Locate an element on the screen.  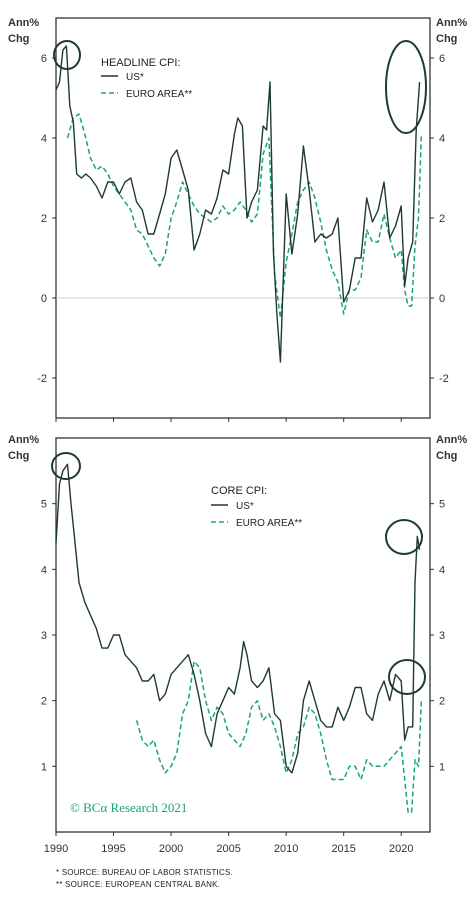
core-ytick-label-left: 1 is located at coordinates (44, 767).